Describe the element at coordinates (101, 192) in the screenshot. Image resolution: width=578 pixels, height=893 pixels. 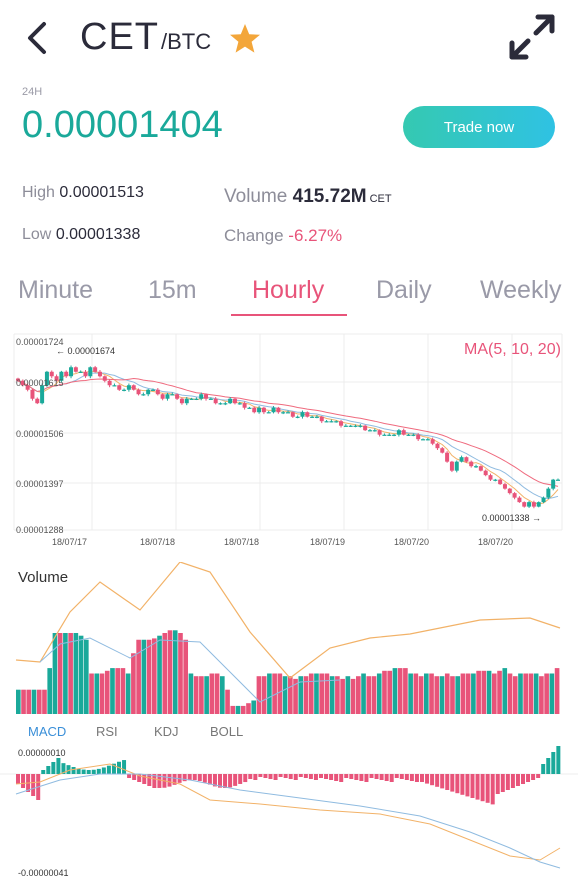
I see `high-value: 0.00001513` at that location.